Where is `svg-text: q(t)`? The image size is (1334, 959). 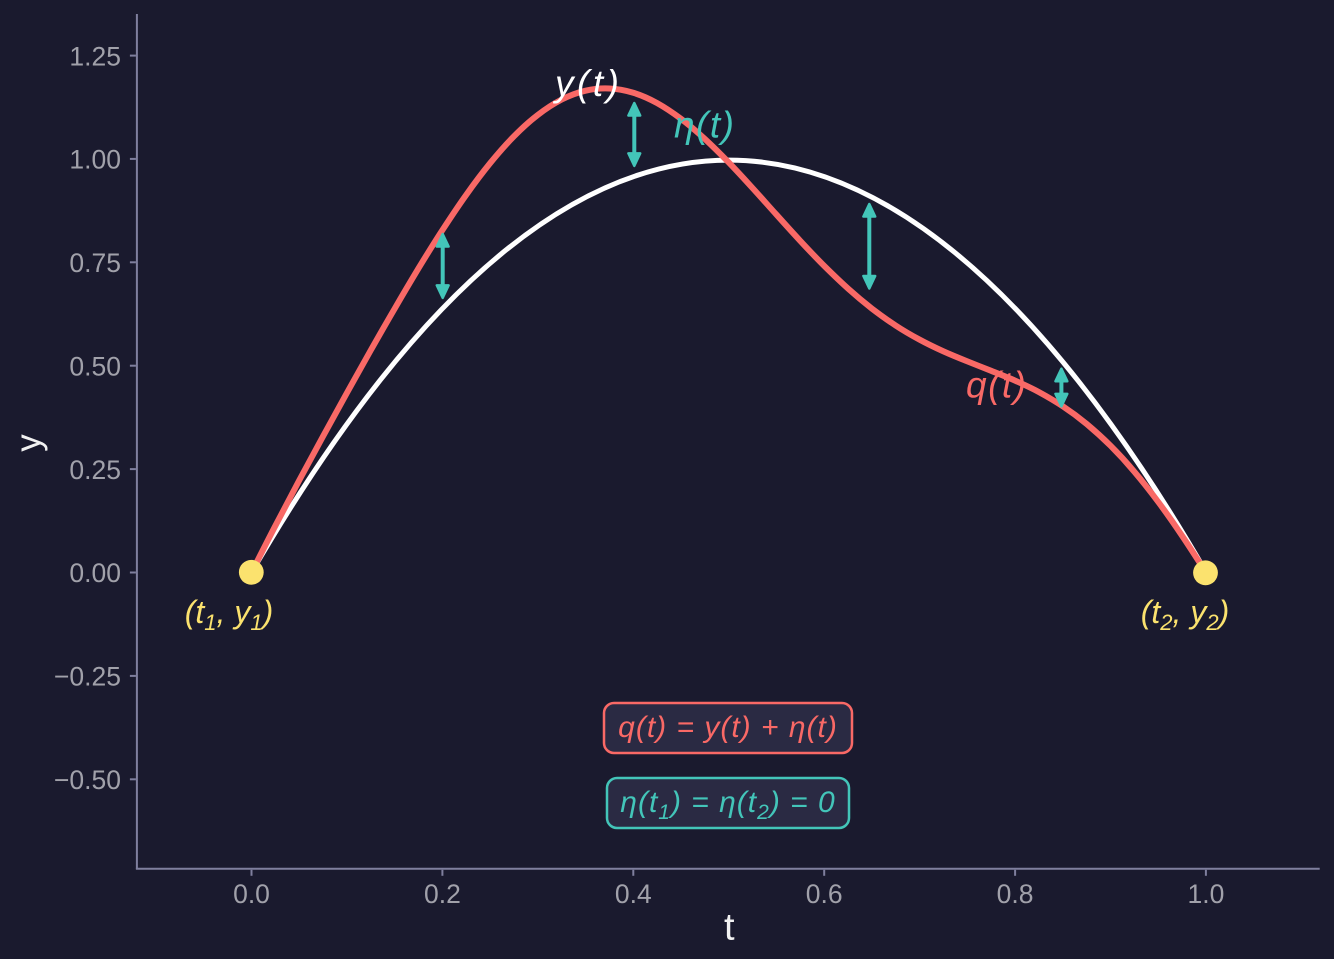 svg-text: q(t) is located at coordinates (997, 385).